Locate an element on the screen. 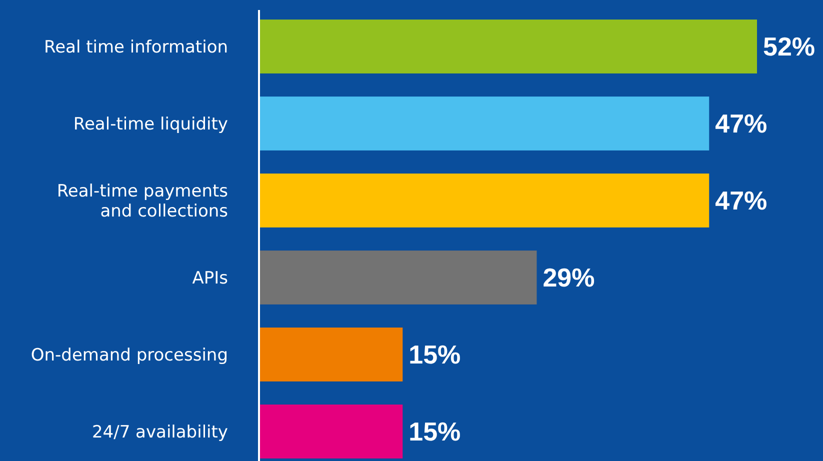 Image resolution: width=823 pixels, height=461 pixels. data-label: 52% is located at coordinates (789, 47).